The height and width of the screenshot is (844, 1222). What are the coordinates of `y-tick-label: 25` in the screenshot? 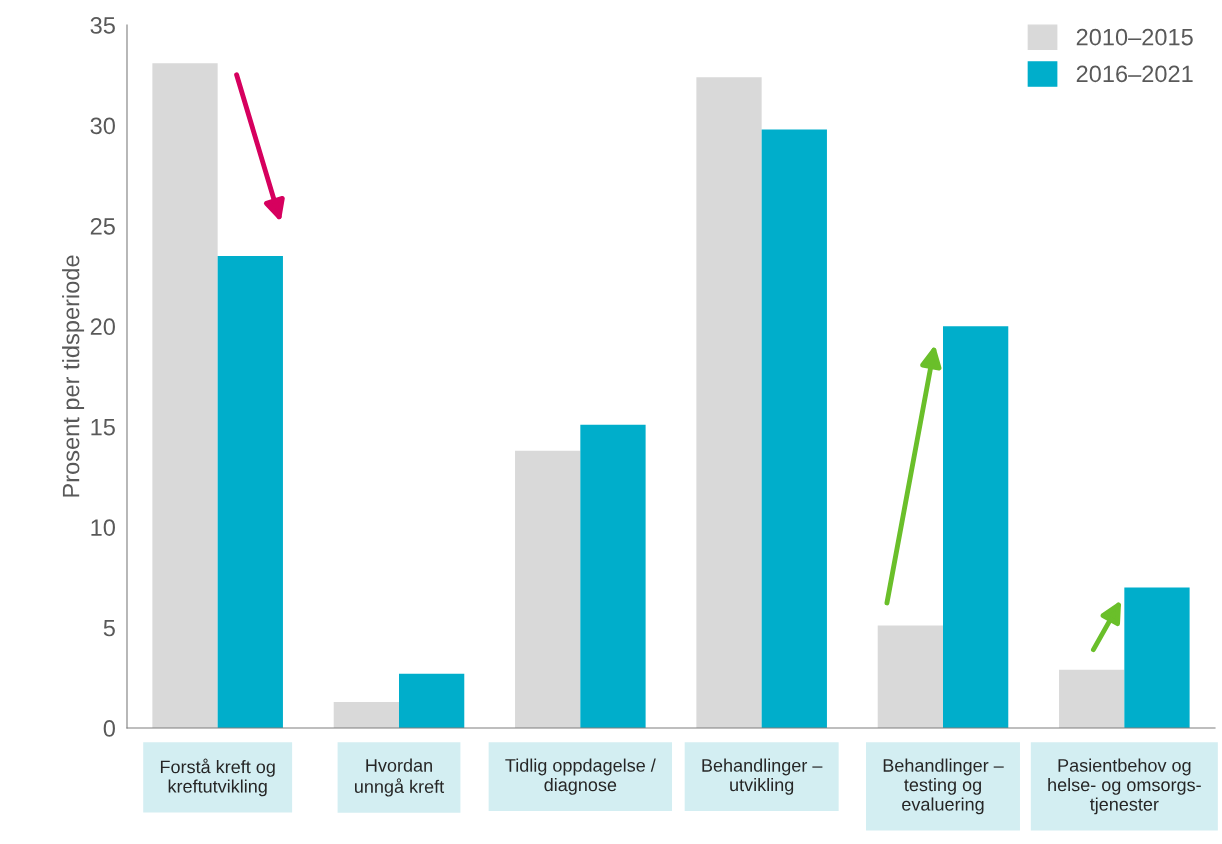 It's located at (102, 226).